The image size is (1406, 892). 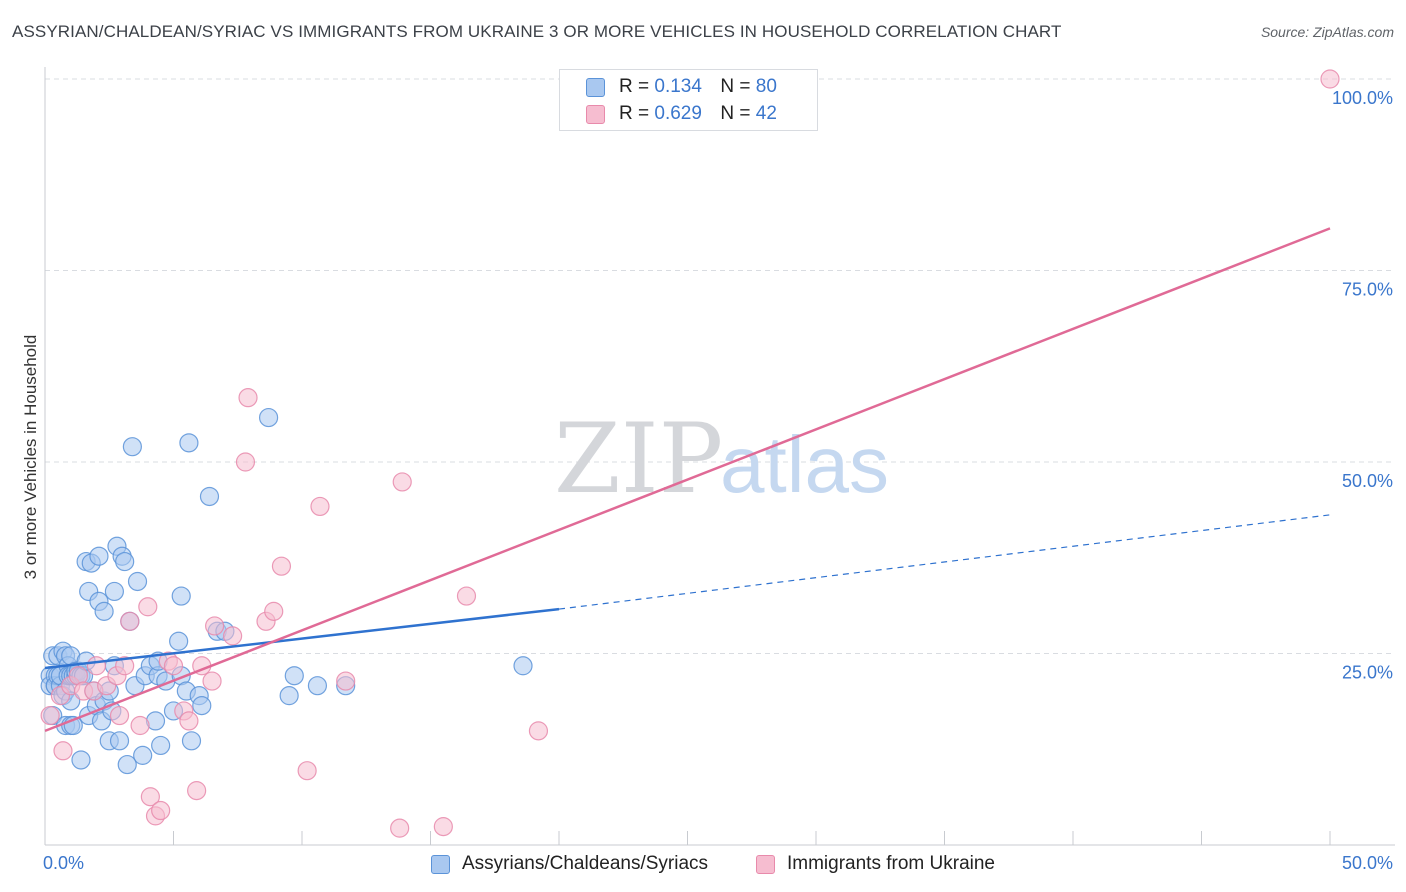 I want to click on watermark-zip: ZIP, so click(x=638, y=459).